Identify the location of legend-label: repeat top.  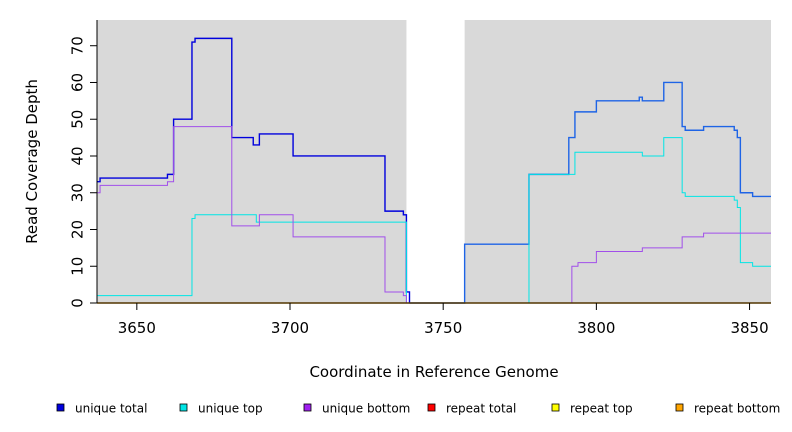
(601, 409).